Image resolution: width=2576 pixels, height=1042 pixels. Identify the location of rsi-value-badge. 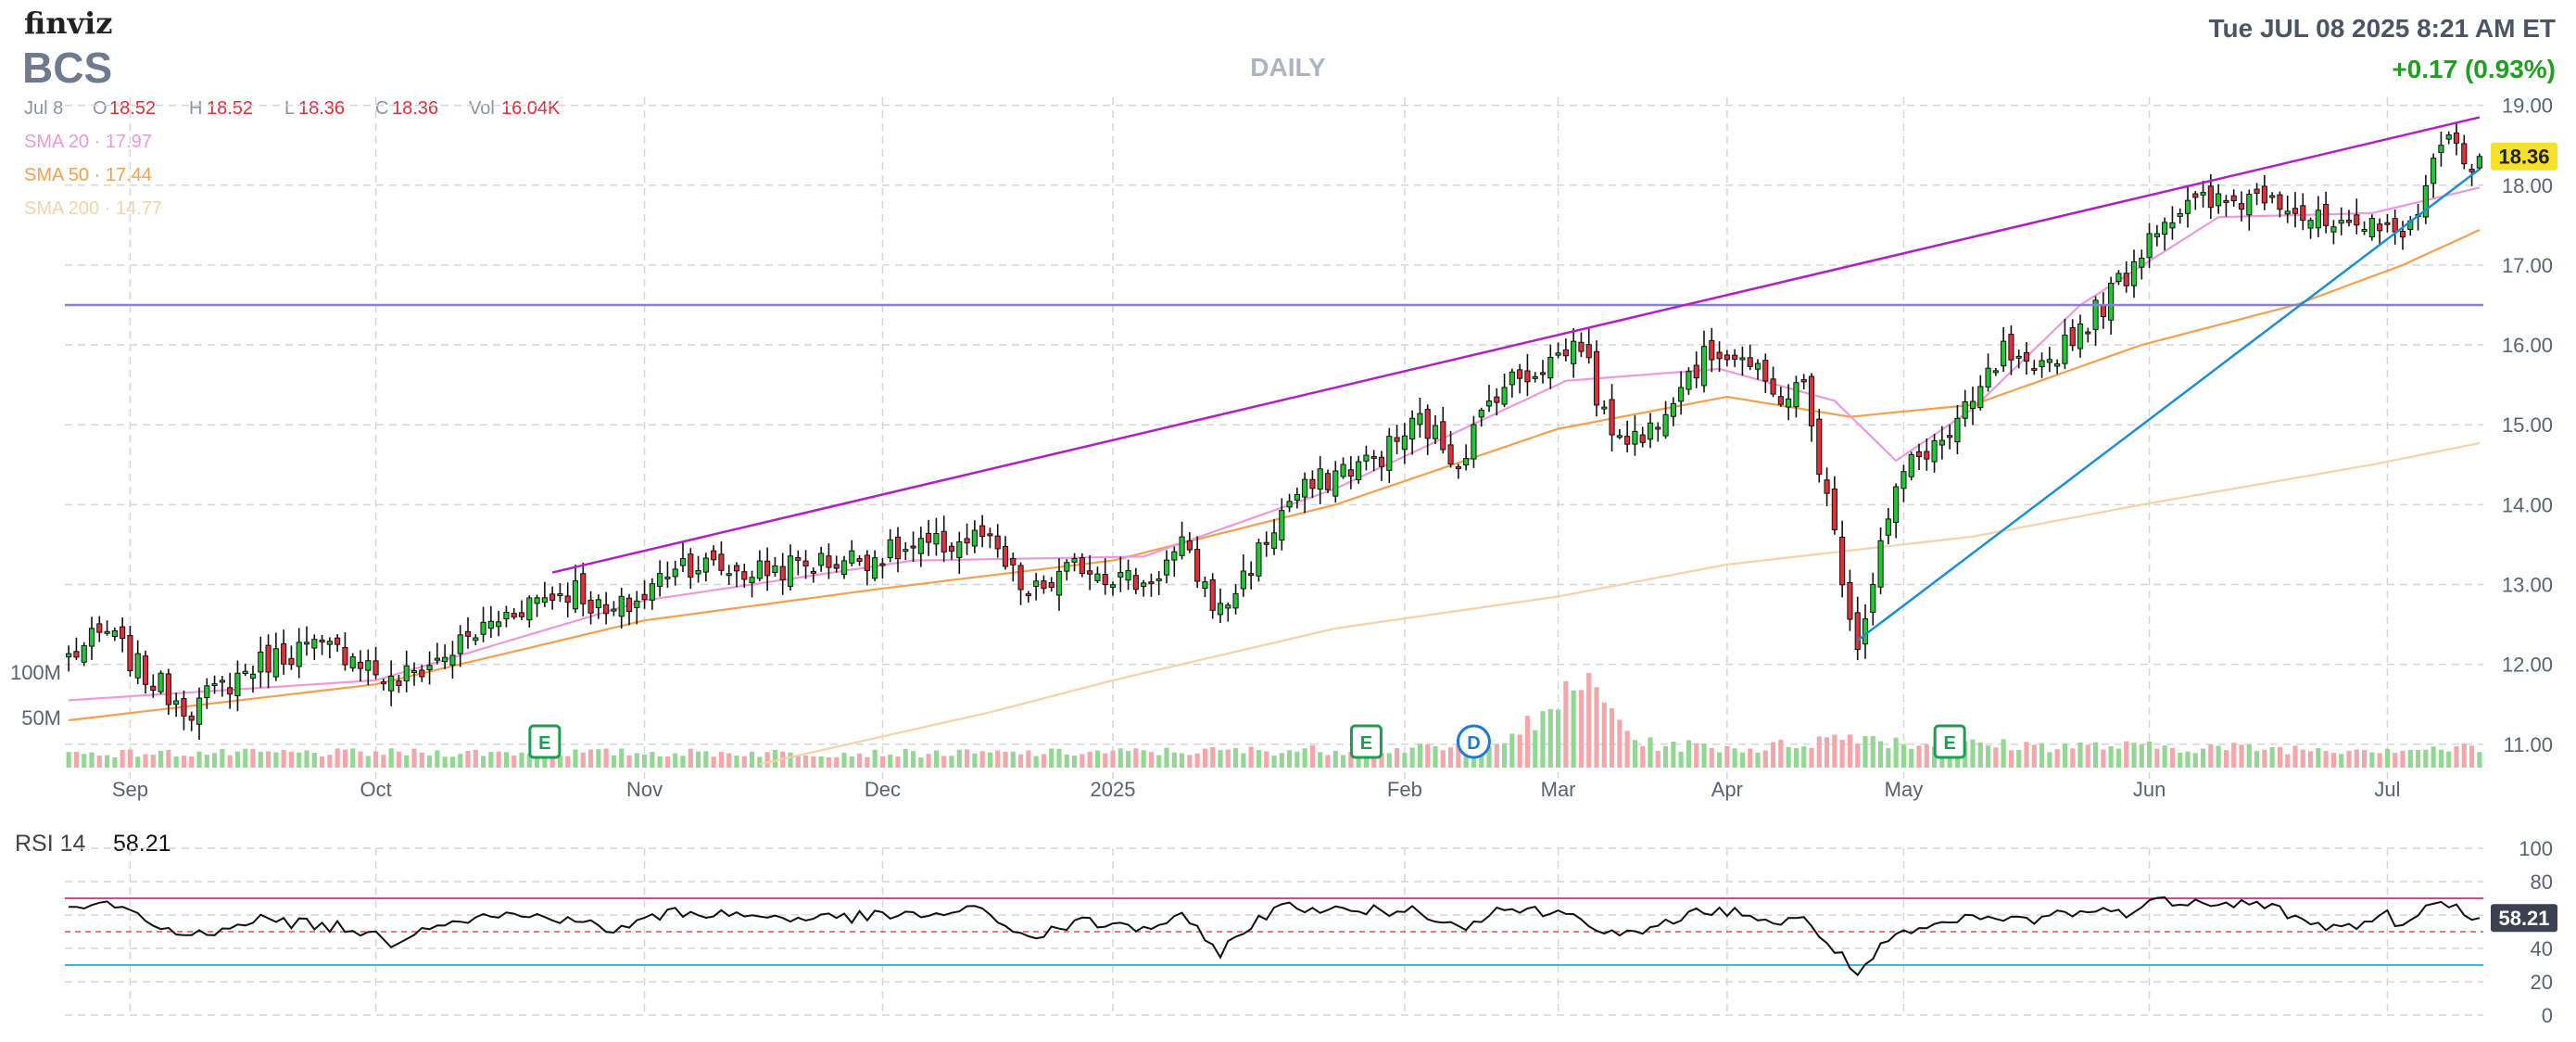
(2524, 918).